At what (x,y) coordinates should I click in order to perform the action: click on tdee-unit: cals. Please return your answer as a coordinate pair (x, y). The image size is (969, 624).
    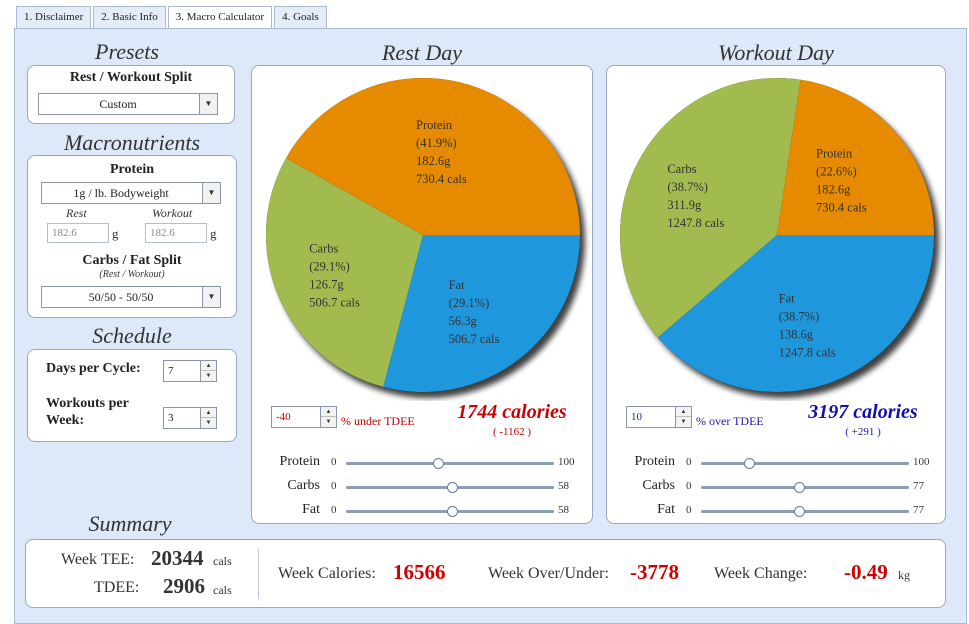
    Looking at the image, I should click on (222, 590).